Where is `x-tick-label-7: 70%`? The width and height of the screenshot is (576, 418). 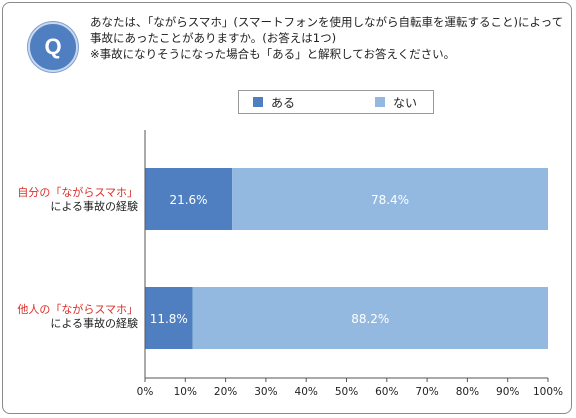 x-tick-label-7: 70% is located at coordinates (426, 392).